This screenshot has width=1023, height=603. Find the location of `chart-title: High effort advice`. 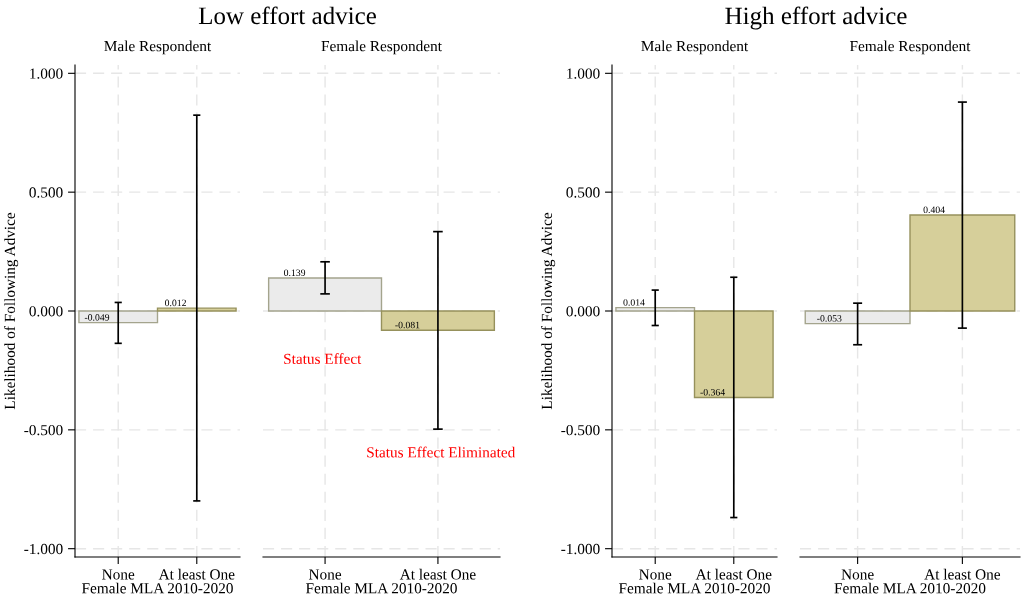

chart-title: High effort advice is located at coordinates (816, 18).